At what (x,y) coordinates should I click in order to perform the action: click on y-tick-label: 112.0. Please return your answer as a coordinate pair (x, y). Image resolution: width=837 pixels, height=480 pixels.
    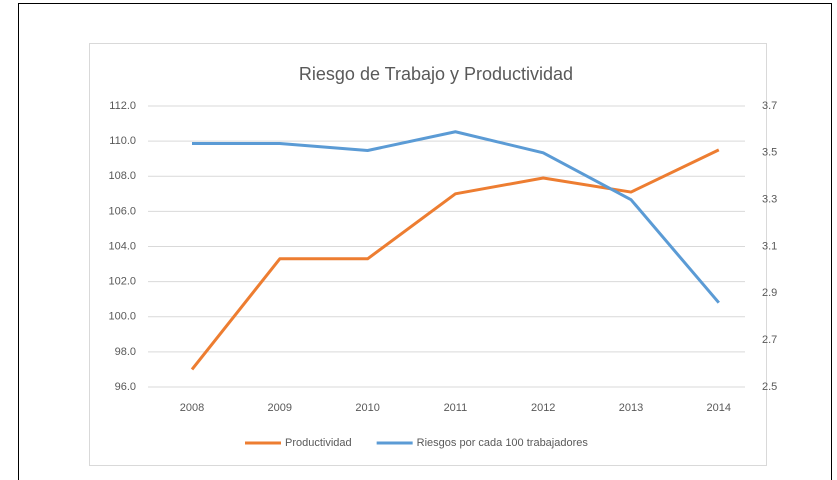
    Looking at the image, I should click on (122, 106).